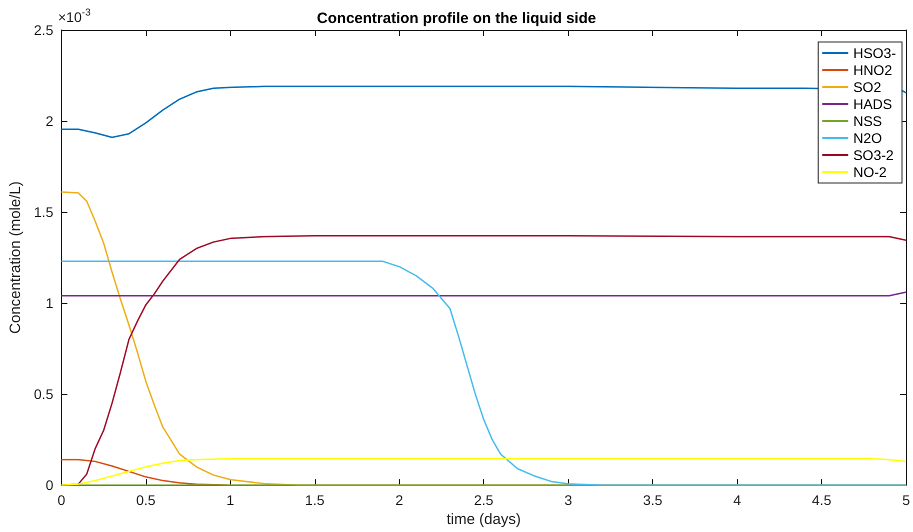 Image resolution: width=913 pixels, height=532 pixels. I want to click on x-tick-label: 3, so click(568, 500).